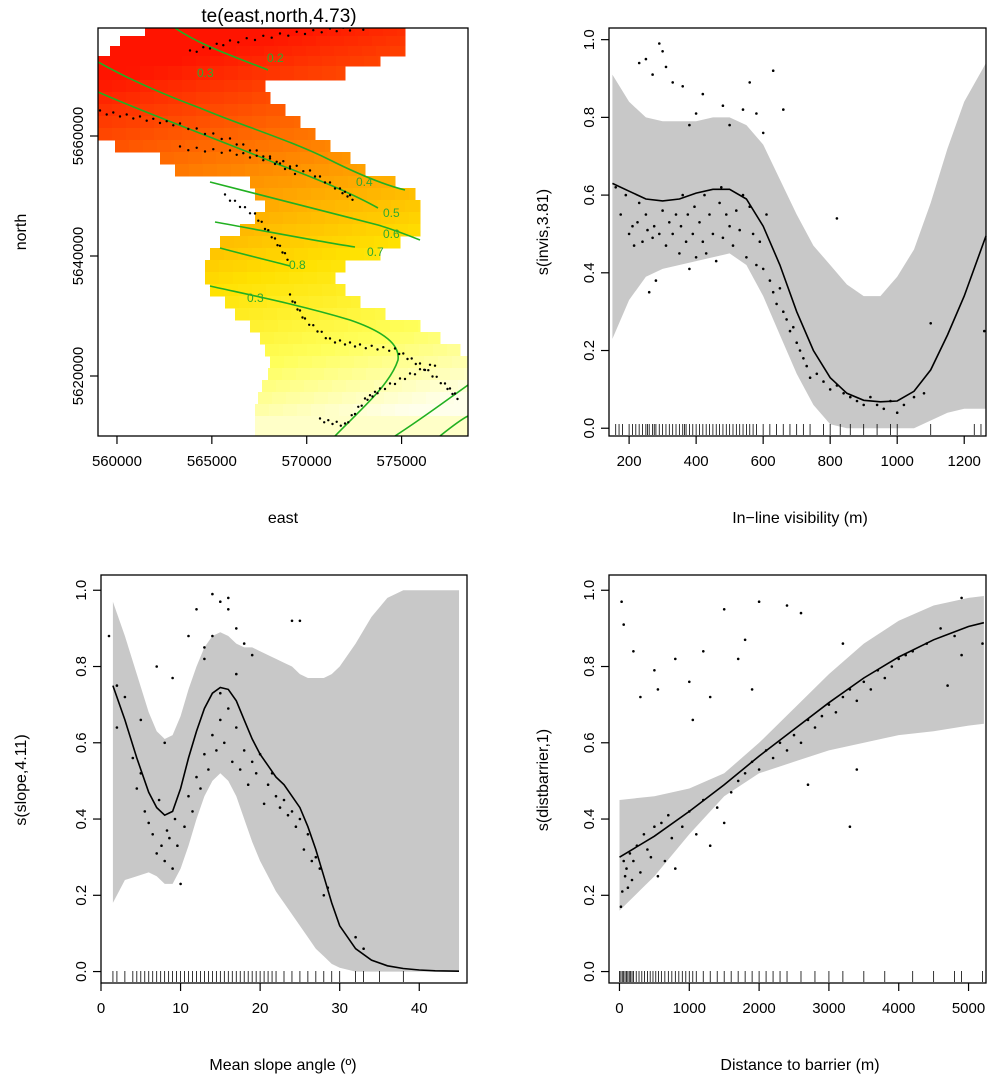  Describe the element at coordinates (78, 376) in the screenshot. I see `y-tick-label: 5620000` at that location.